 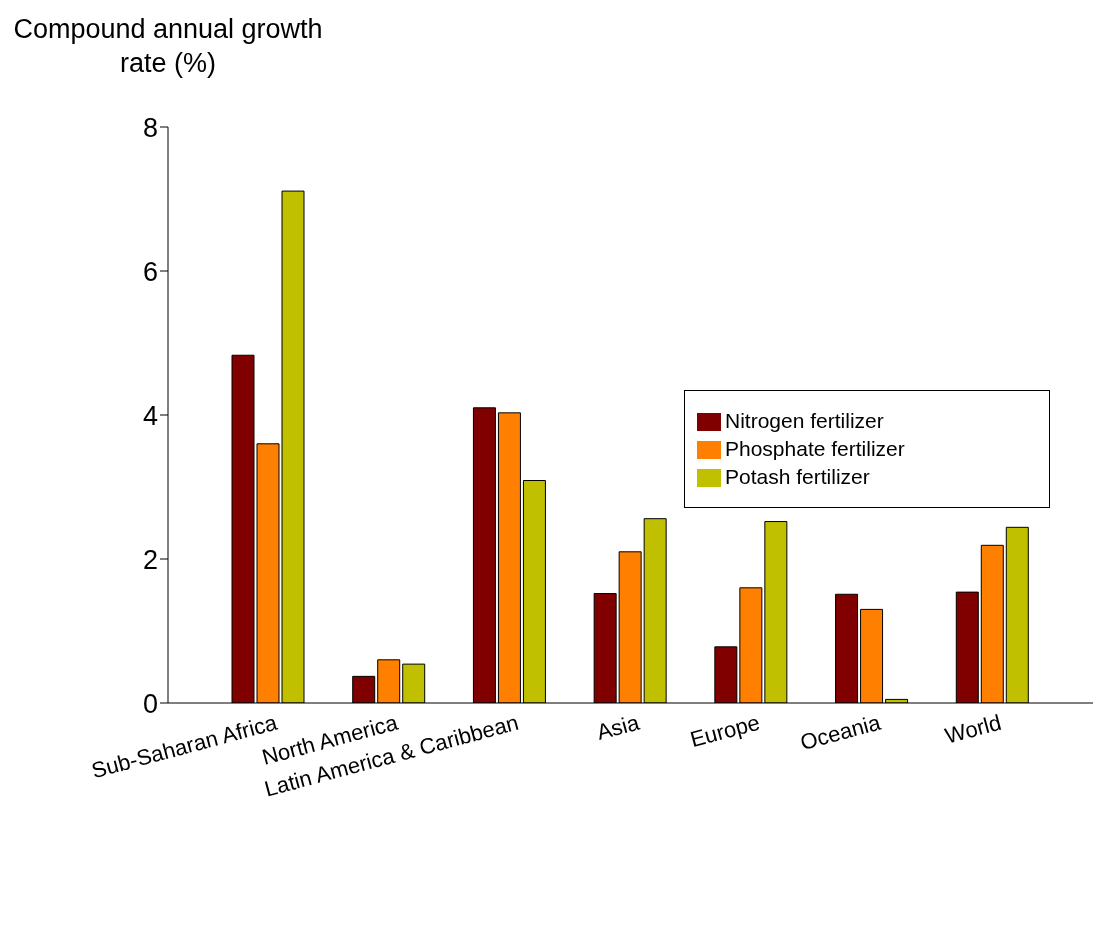 I want to click on y-tick-label: 2, so click(x=150, y=559).